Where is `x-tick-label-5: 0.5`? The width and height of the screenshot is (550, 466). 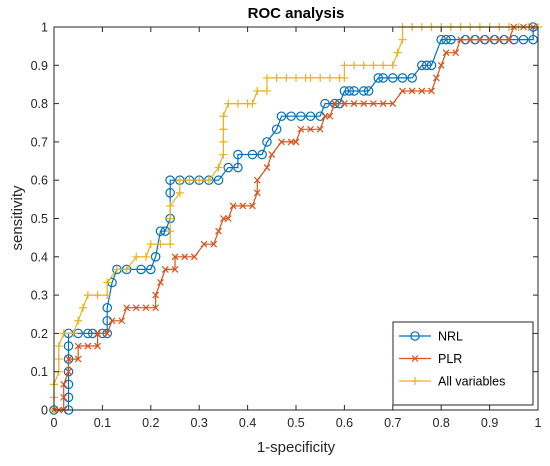
x-tick-label-5: 0.5 is located at coordinates (295, 423).